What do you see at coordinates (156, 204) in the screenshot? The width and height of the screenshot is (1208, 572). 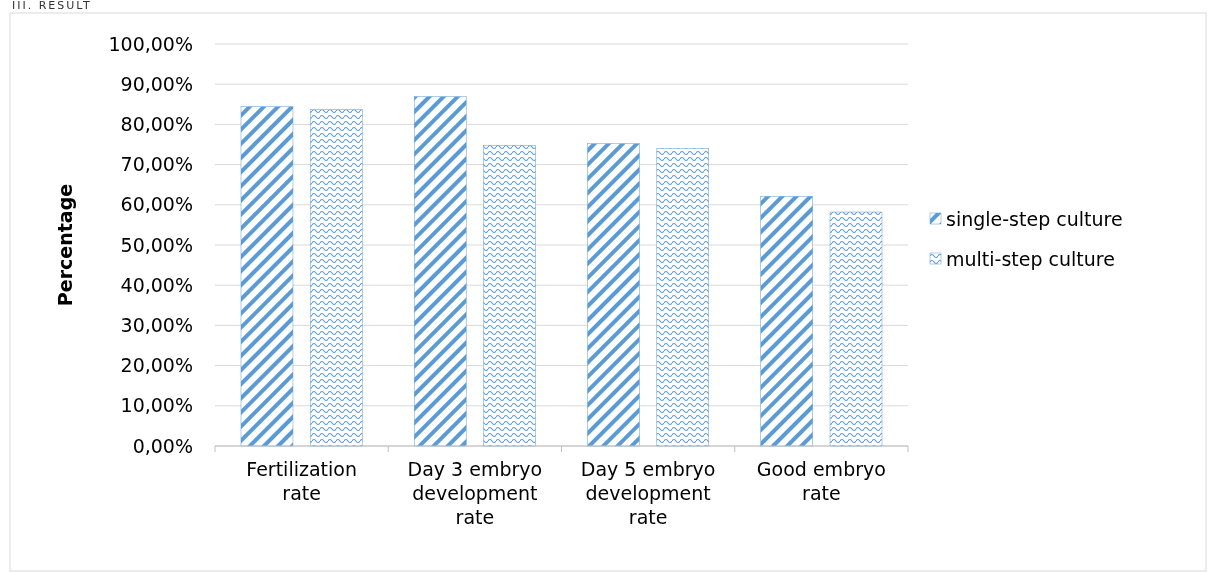 I see `y-tick-label: 60,00%` at bounding box center [156, 204].